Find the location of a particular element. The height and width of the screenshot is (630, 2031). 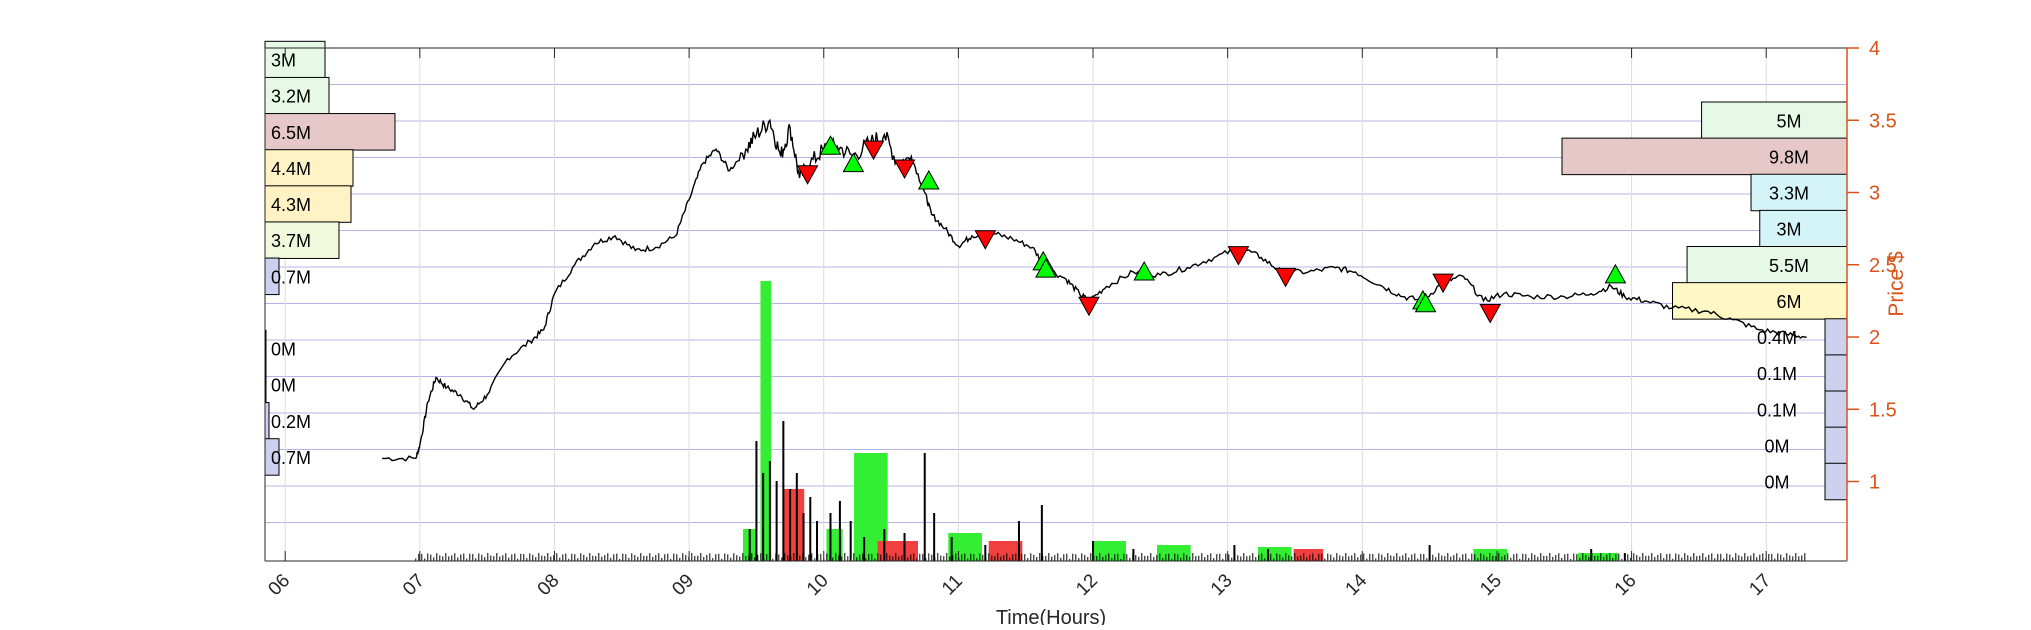

y-axis-label: Price $ is located at coordinates (1896, 284).